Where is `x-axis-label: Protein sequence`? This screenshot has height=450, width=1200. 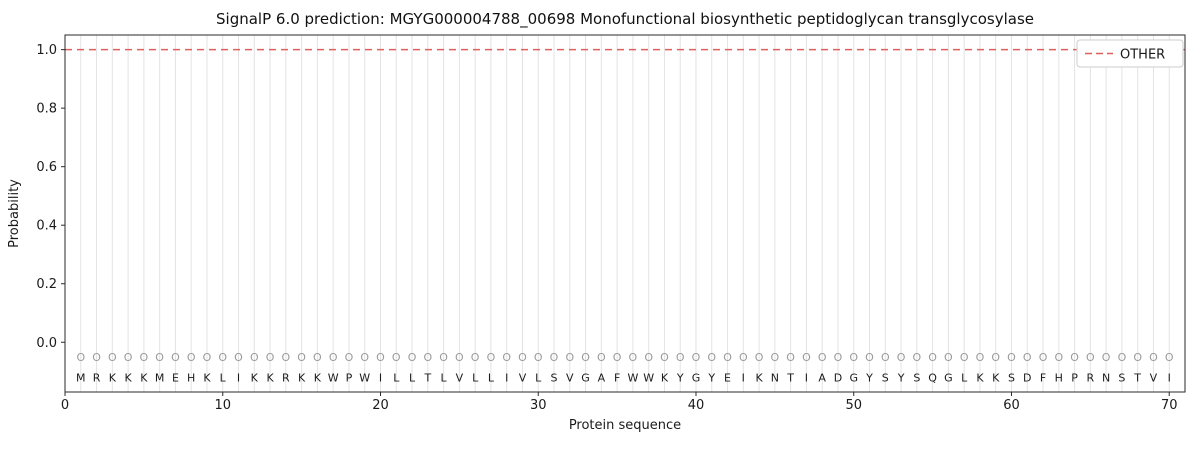
x-axis-label: Protein sequence is located at coordinates (625, 425).